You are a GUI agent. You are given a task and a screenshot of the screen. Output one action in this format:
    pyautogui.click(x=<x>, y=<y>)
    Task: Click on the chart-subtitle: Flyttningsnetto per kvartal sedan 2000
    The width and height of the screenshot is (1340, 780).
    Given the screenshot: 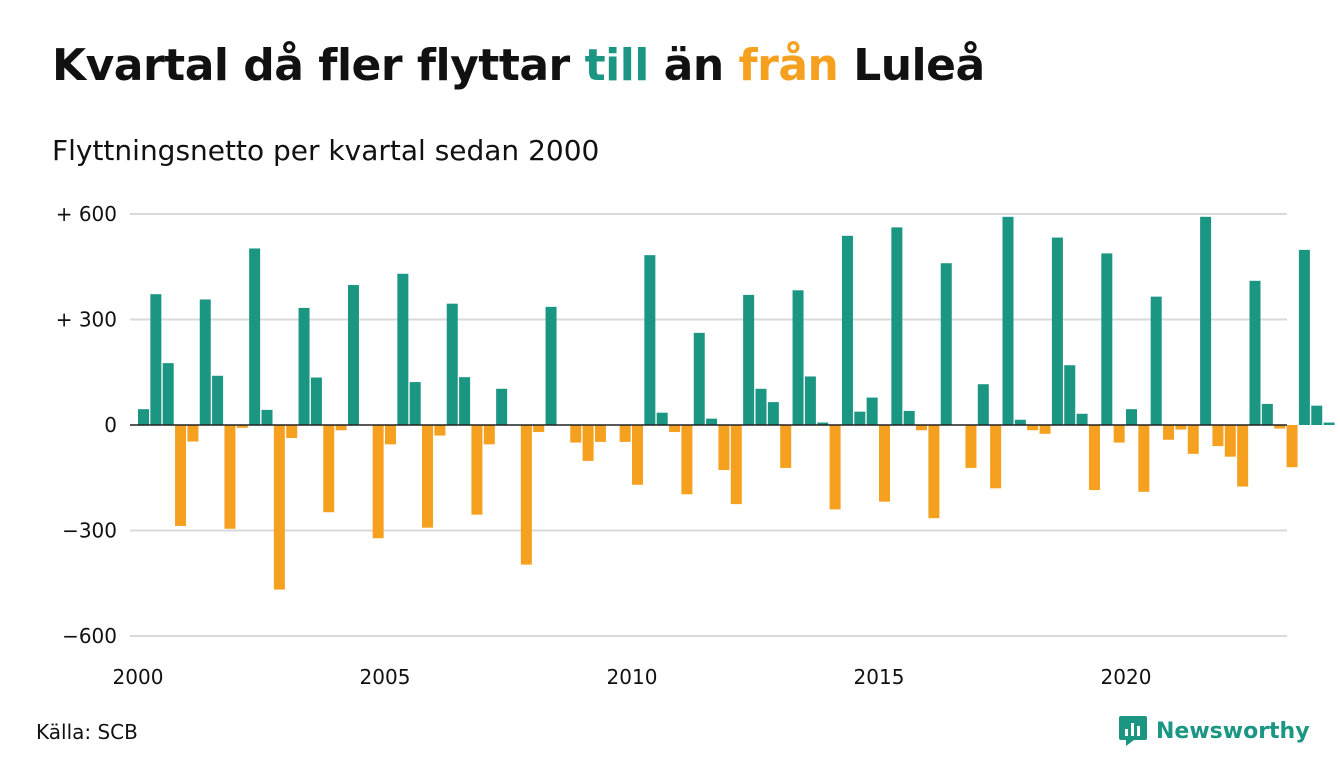 What is the action you would take?
    pyautogui.click(x=326, y=150)
    